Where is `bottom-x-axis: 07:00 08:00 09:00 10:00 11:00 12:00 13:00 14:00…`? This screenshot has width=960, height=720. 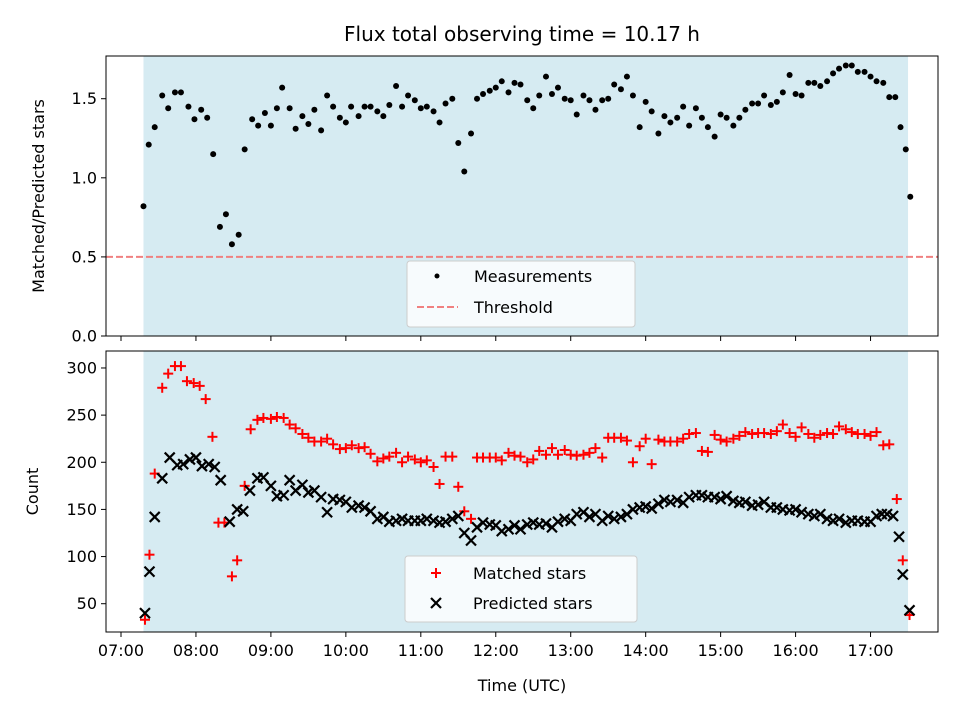 bottom-x-axis: 07:00 08:00 09:00 10:00 11:00 12:00 13:00 14:00… is located at coordinates (496, 646).